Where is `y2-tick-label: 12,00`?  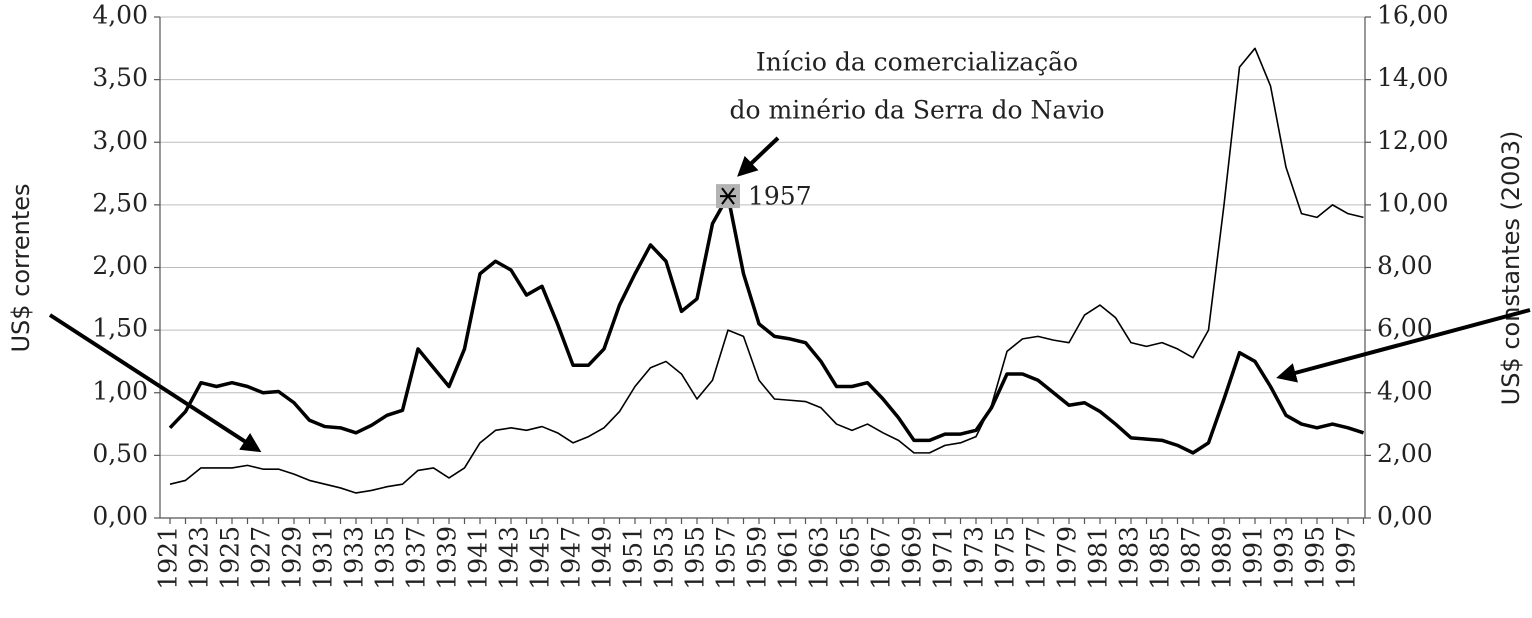 y2-tick-label: 12,00 is located at coordinates (1413, 140).